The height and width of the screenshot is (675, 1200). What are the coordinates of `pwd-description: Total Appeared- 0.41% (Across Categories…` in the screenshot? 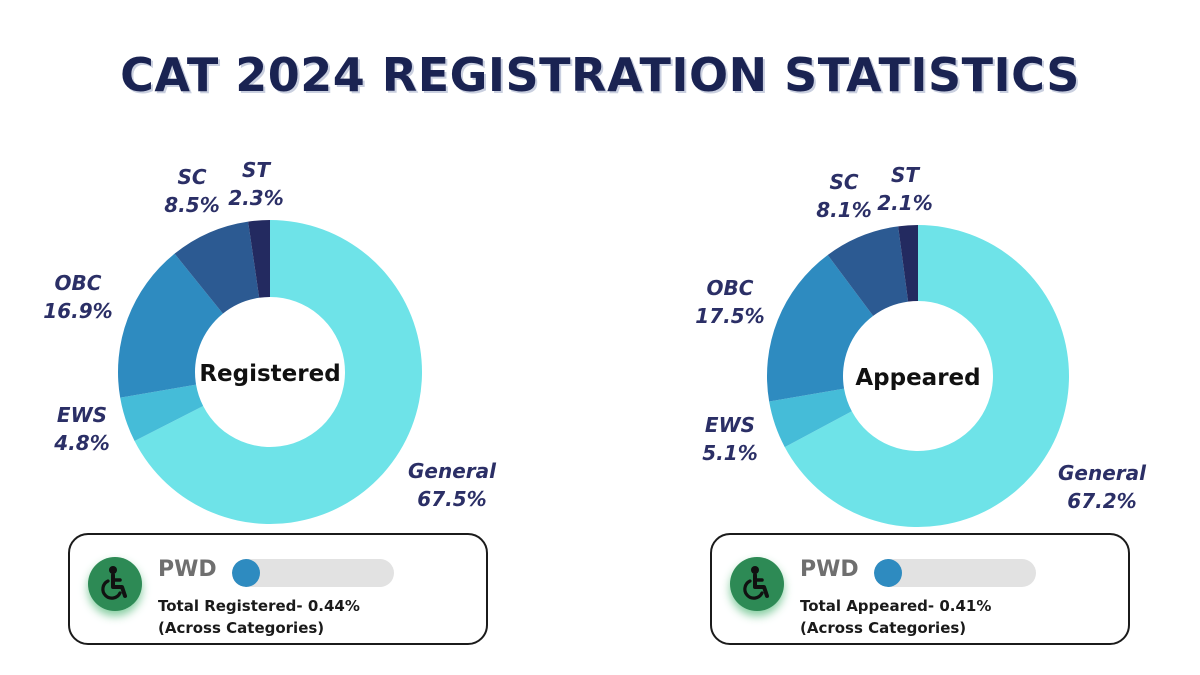 It's located at (895, 617).